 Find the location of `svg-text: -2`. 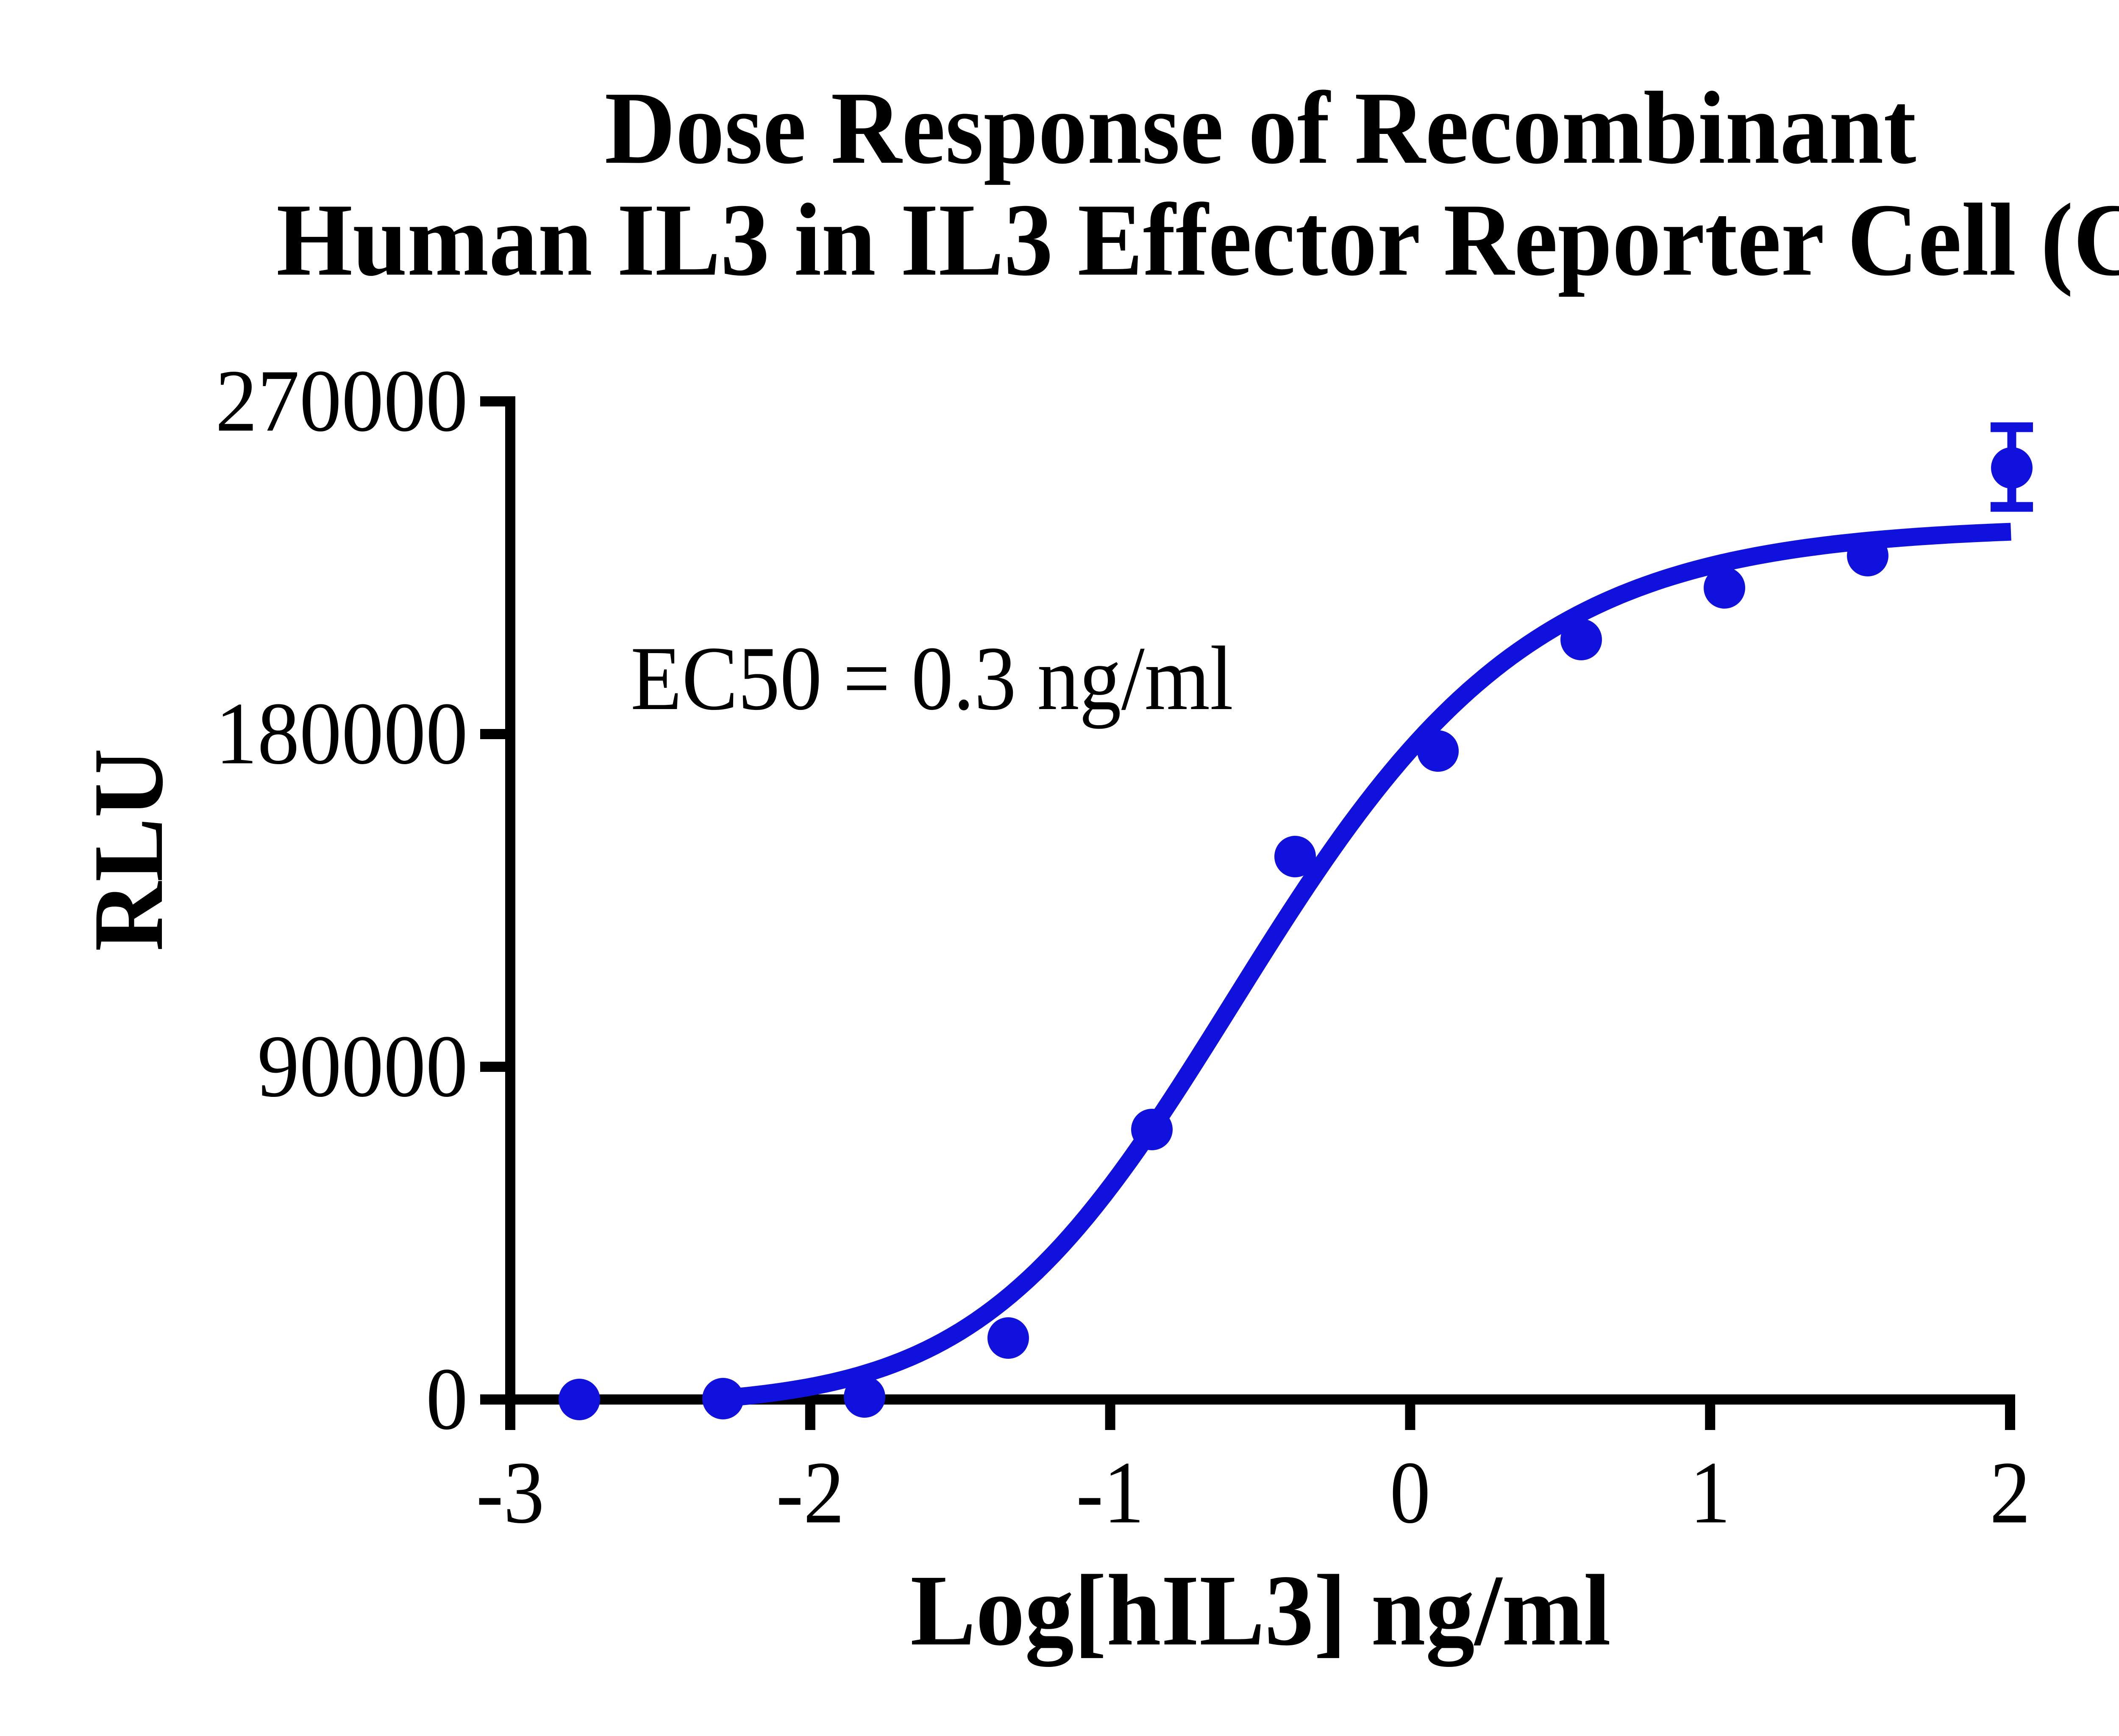

svg-text: -2 is located at coordinates (810, 1493).